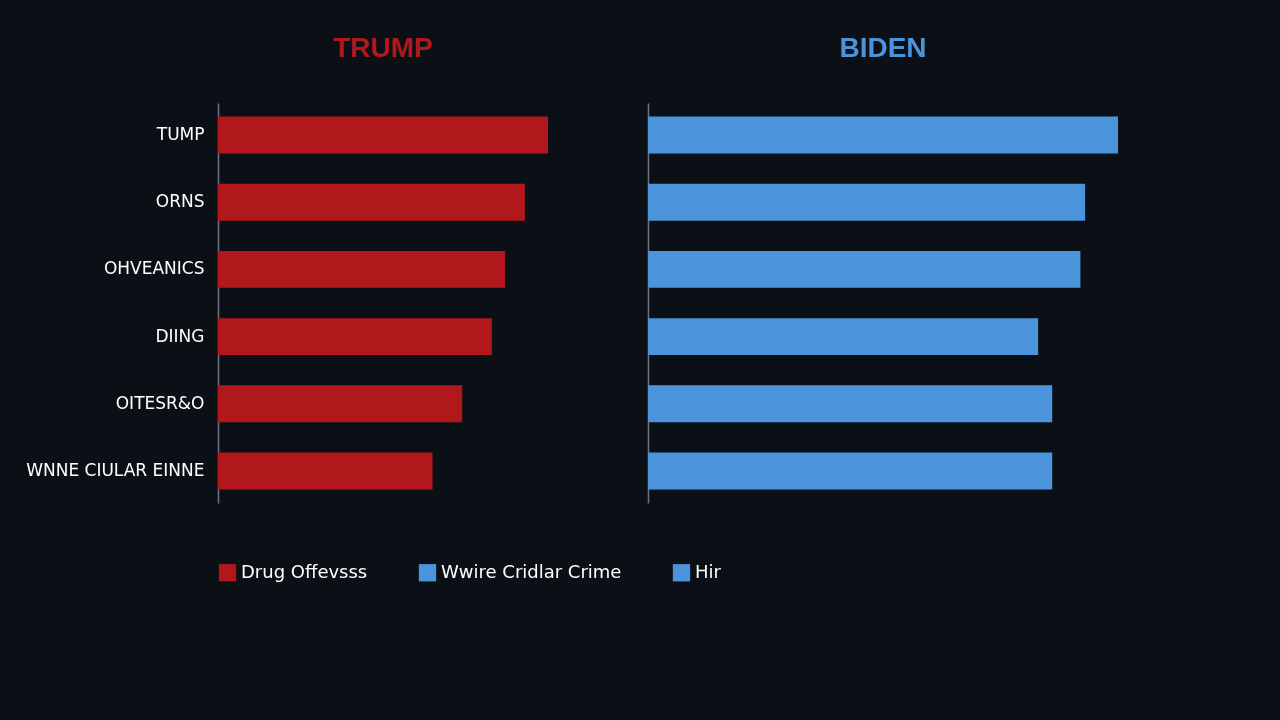 This screenshot has height=720, width=1280. I want to click on y-tick-label: WNNE CIULAR EINNE, so click(115, 470).